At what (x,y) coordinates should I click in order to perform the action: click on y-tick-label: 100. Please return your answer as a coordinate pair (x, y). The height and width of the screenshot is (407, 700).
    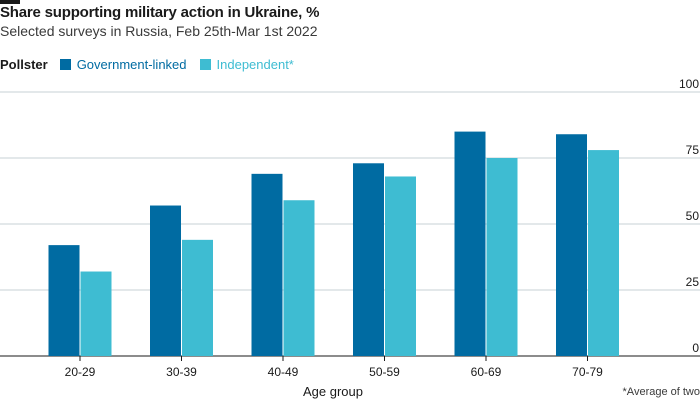
    Looking at the image, I should click on (689, 84).